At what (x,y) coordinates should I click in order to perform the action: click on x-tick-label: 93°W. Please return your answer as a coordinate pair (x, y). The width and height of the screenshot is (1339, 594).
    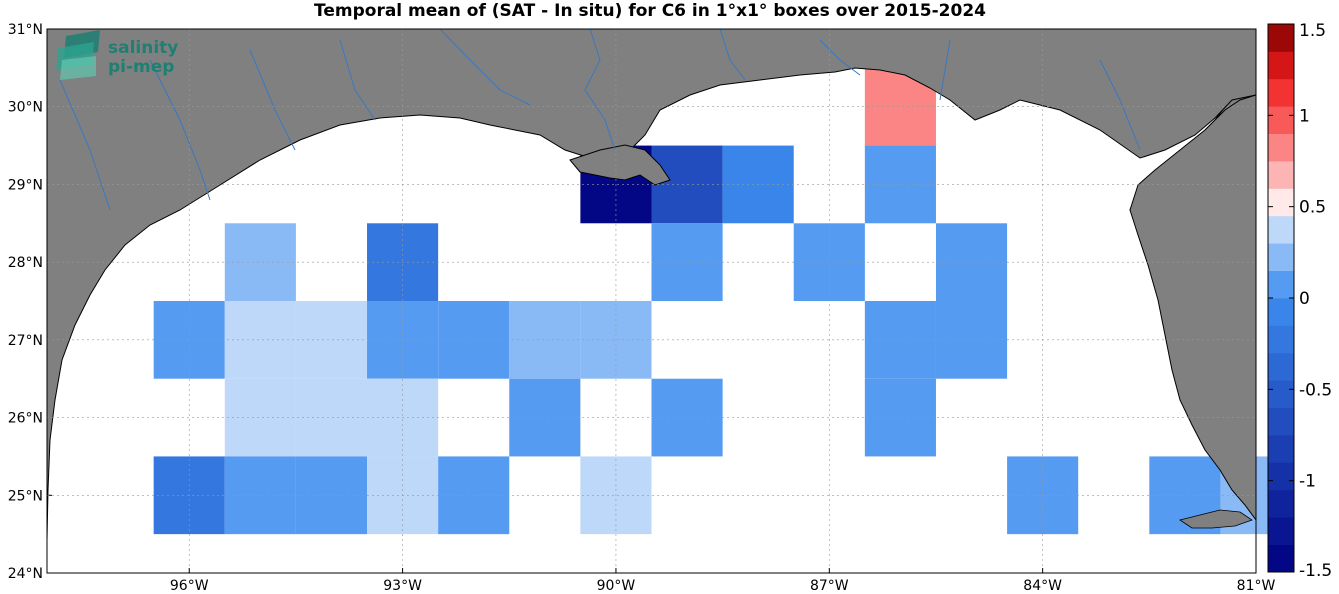
    Looking at the image, I should click on (402, 586).